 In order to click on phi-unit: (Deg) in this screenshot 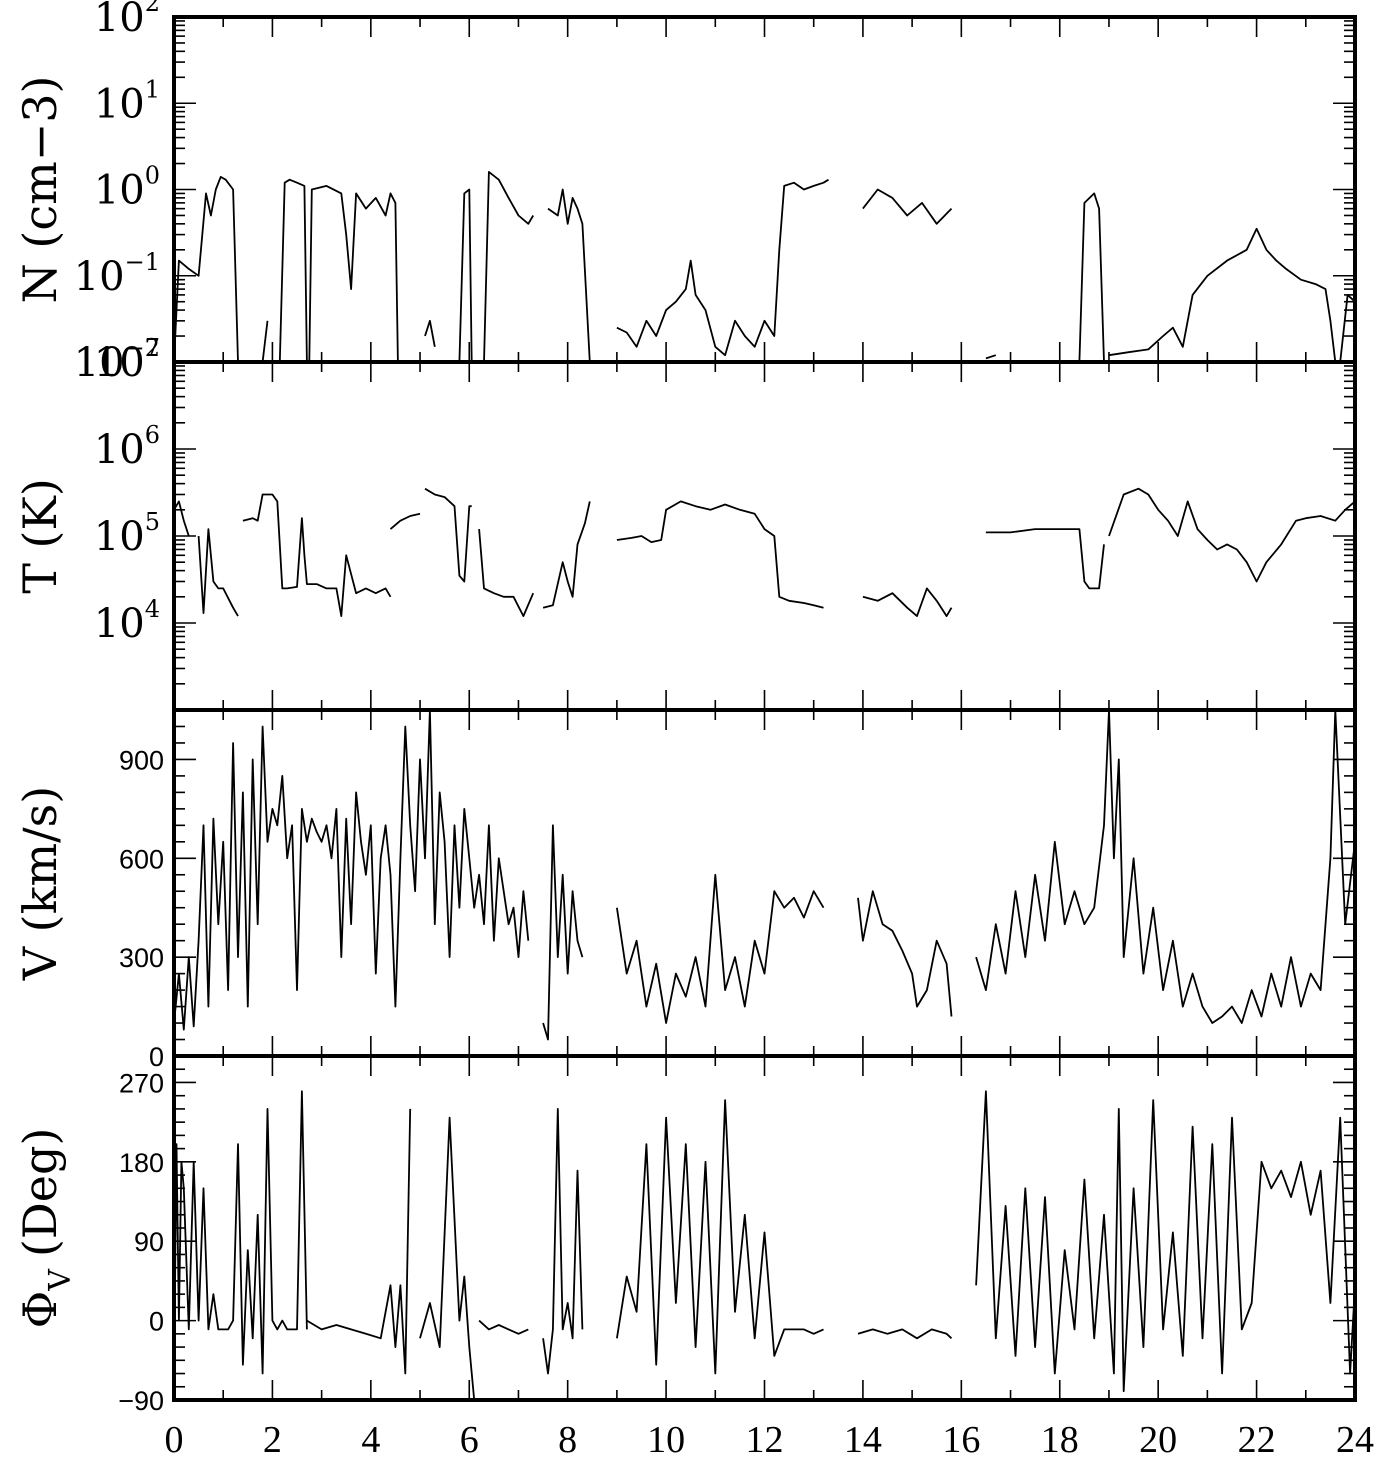, I will do `click(40, 1192)`.